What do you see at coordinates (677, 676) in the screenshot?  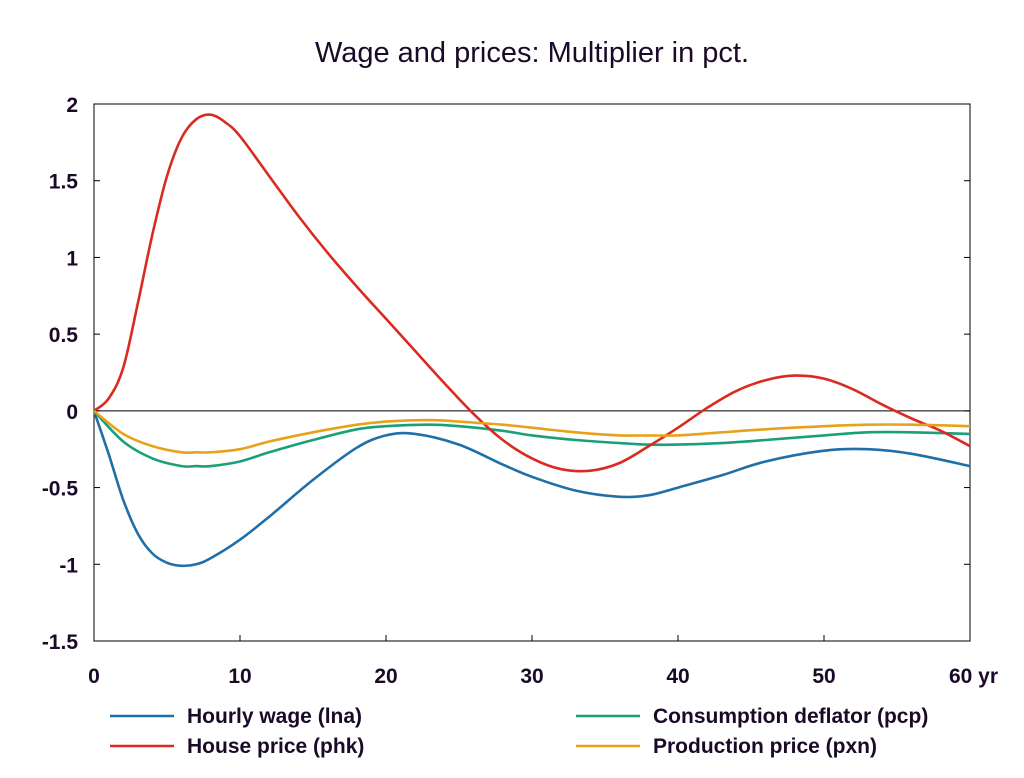 I see `x-tick-label: 40` at bounding box center [677, 676].